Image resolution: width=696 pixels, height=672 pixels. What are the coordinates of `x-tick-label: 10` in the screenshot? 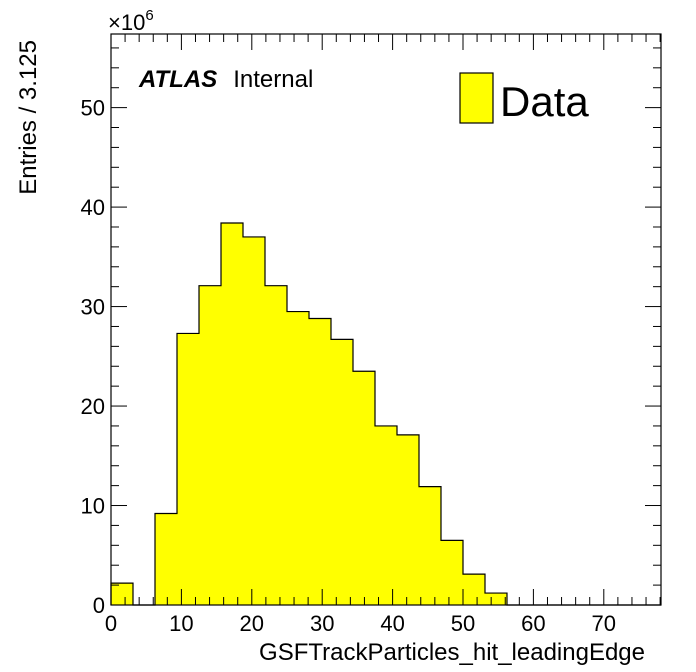 It's located at (181, 623).